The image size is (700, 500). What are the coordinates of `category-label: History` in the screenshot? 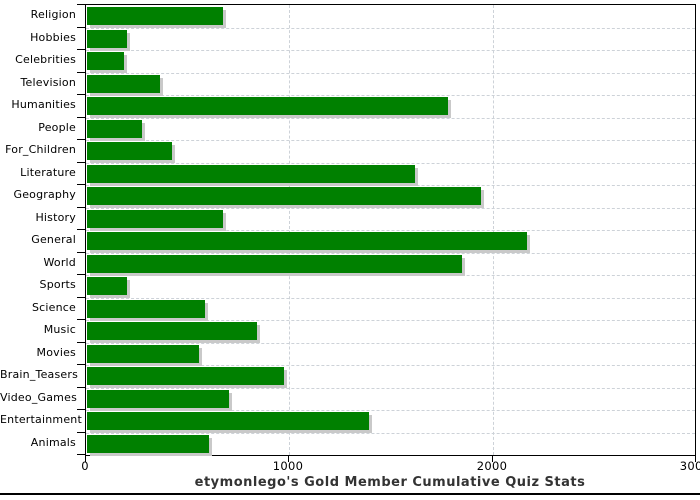 It's located at (55, 217).